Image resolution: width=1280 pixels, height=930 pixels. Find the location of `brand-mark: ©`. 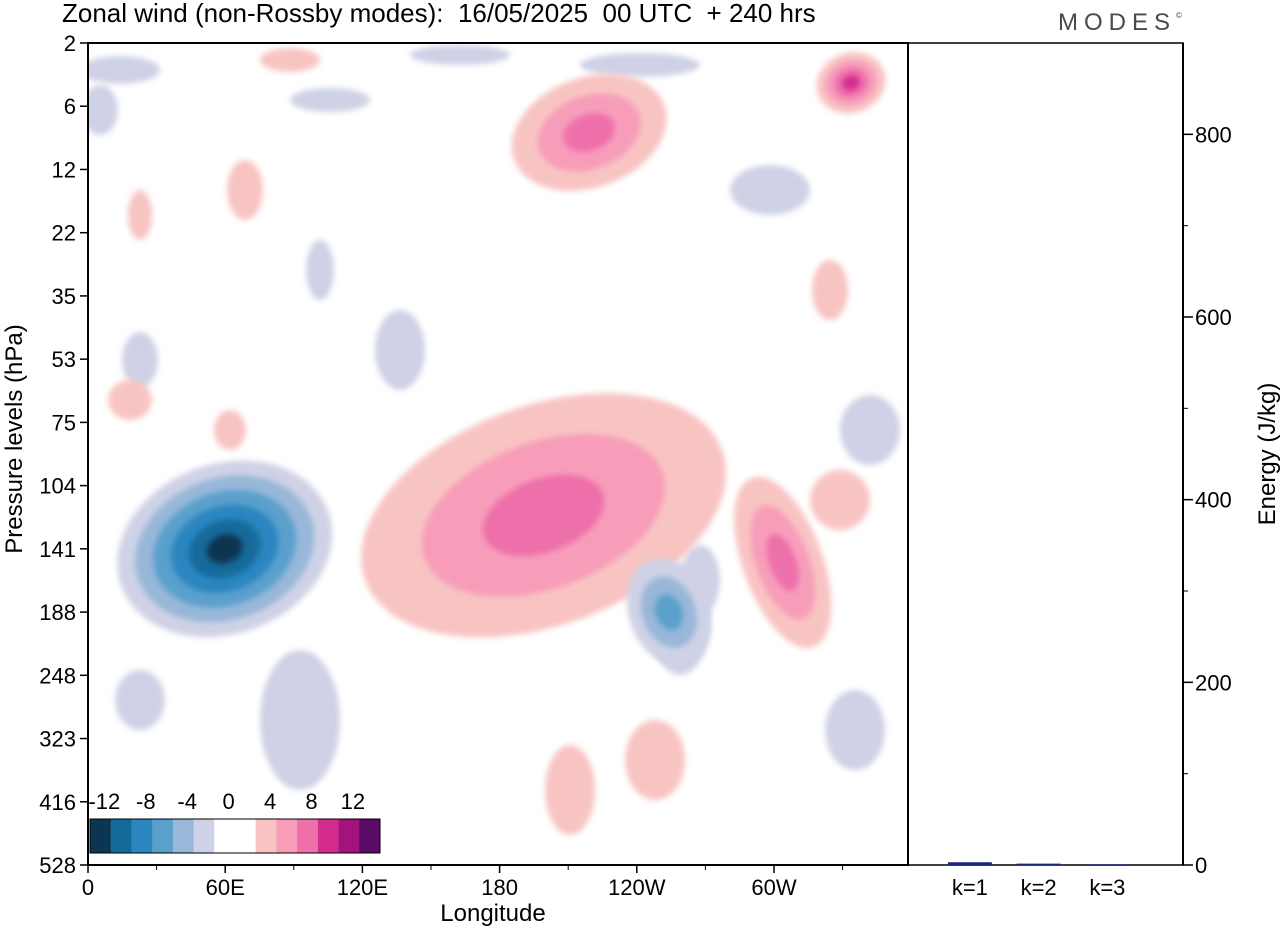

brand-mark: © is located at coordinates (1179, 15).